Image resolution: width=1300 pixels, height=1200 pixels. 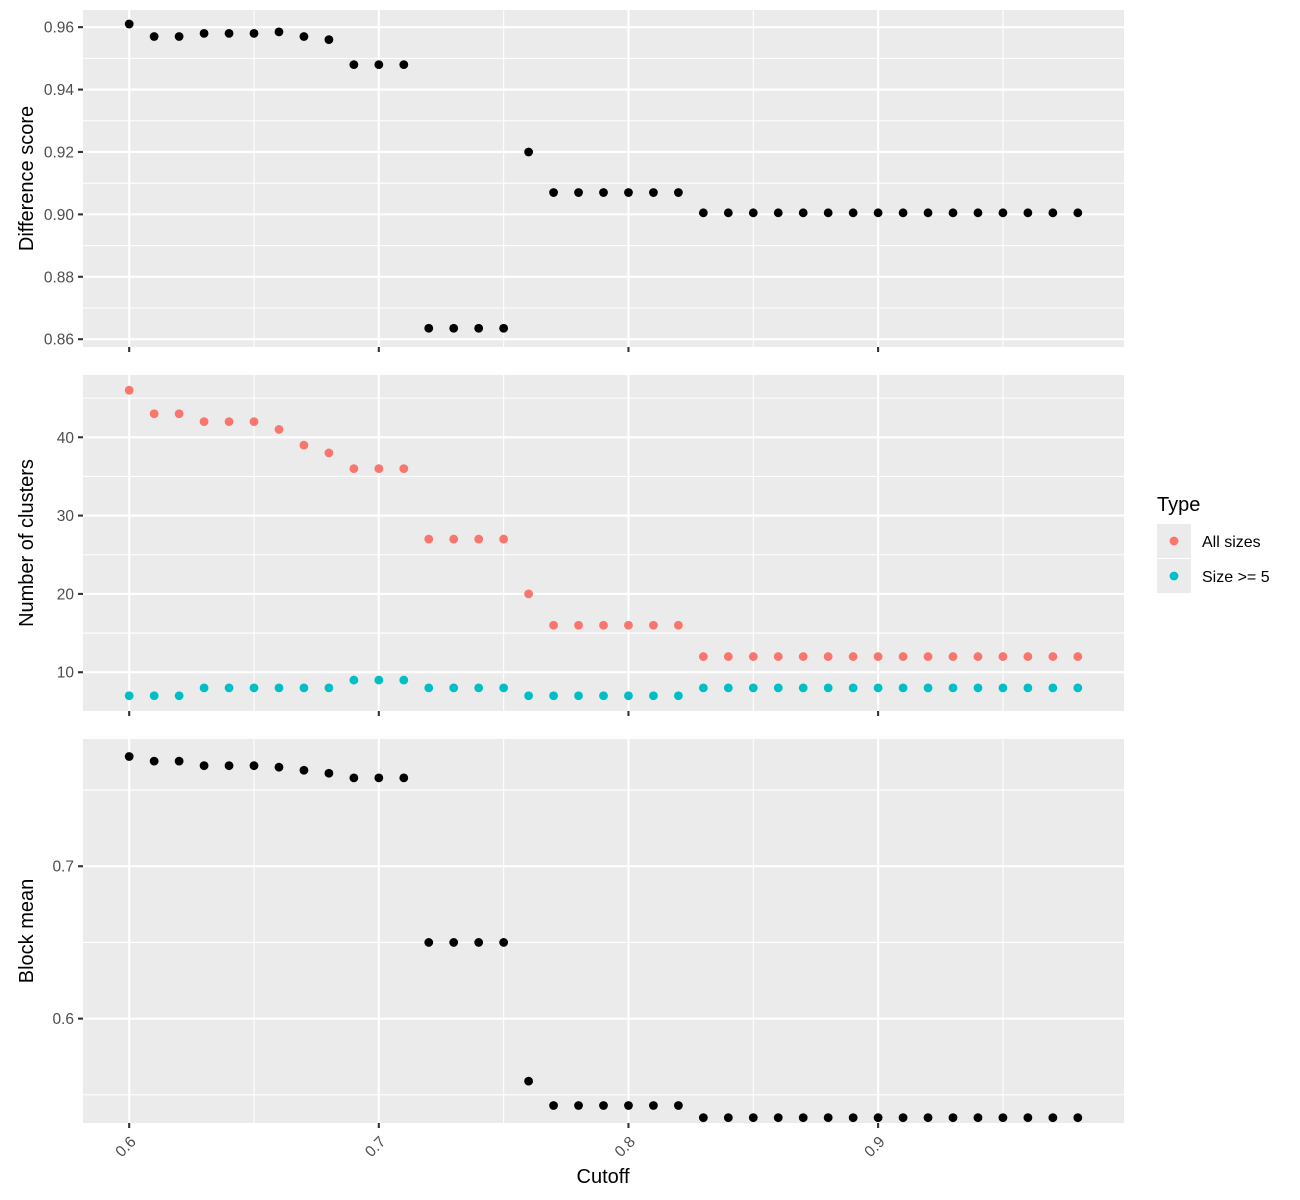 I want to click on y-axis-title: Block mean, so click(x=27, y=931).